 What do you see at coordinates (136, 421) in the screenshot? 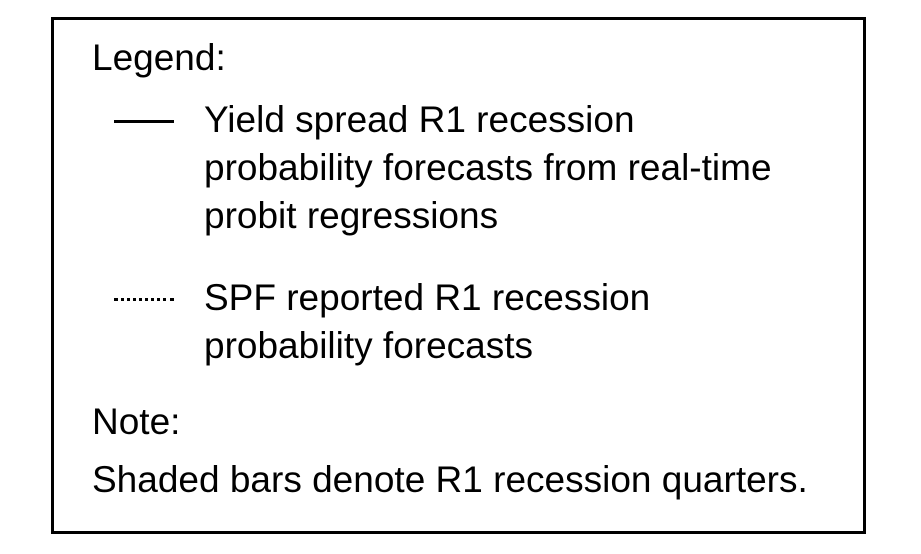
I see `note-heading: Note:` at bounding box center [136, 421].